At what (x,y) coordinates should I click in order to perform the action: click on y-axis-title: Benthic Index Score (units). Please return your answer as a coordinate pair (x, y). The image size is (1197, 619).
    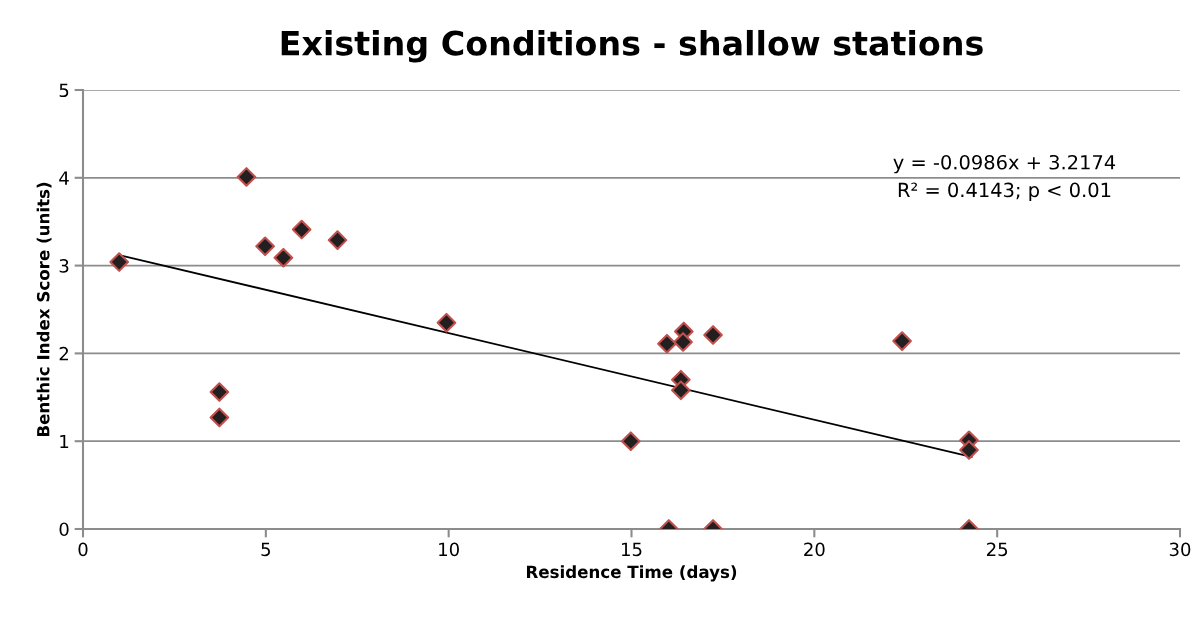
    Looking at the image, I should click on (44, 309).